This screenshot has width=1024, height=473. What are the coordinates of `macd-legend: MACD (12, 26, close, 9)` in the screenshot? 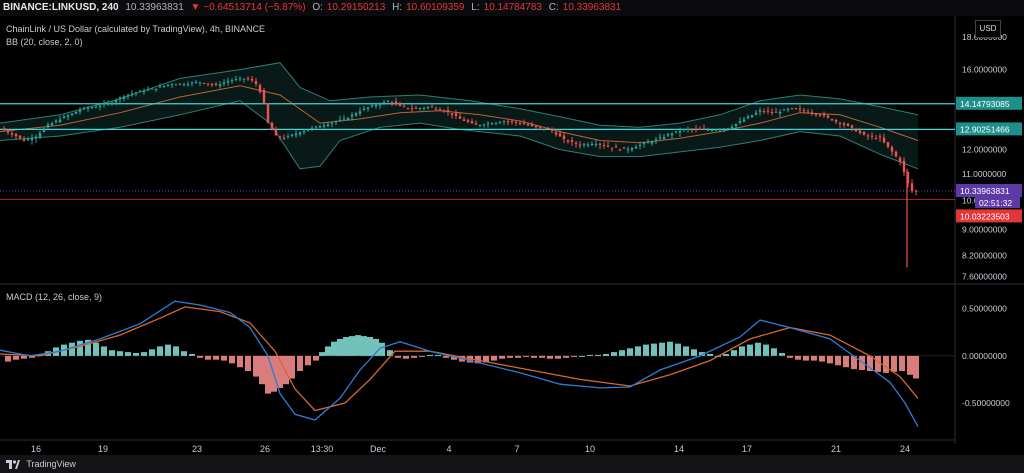 It's located at (54, 297).